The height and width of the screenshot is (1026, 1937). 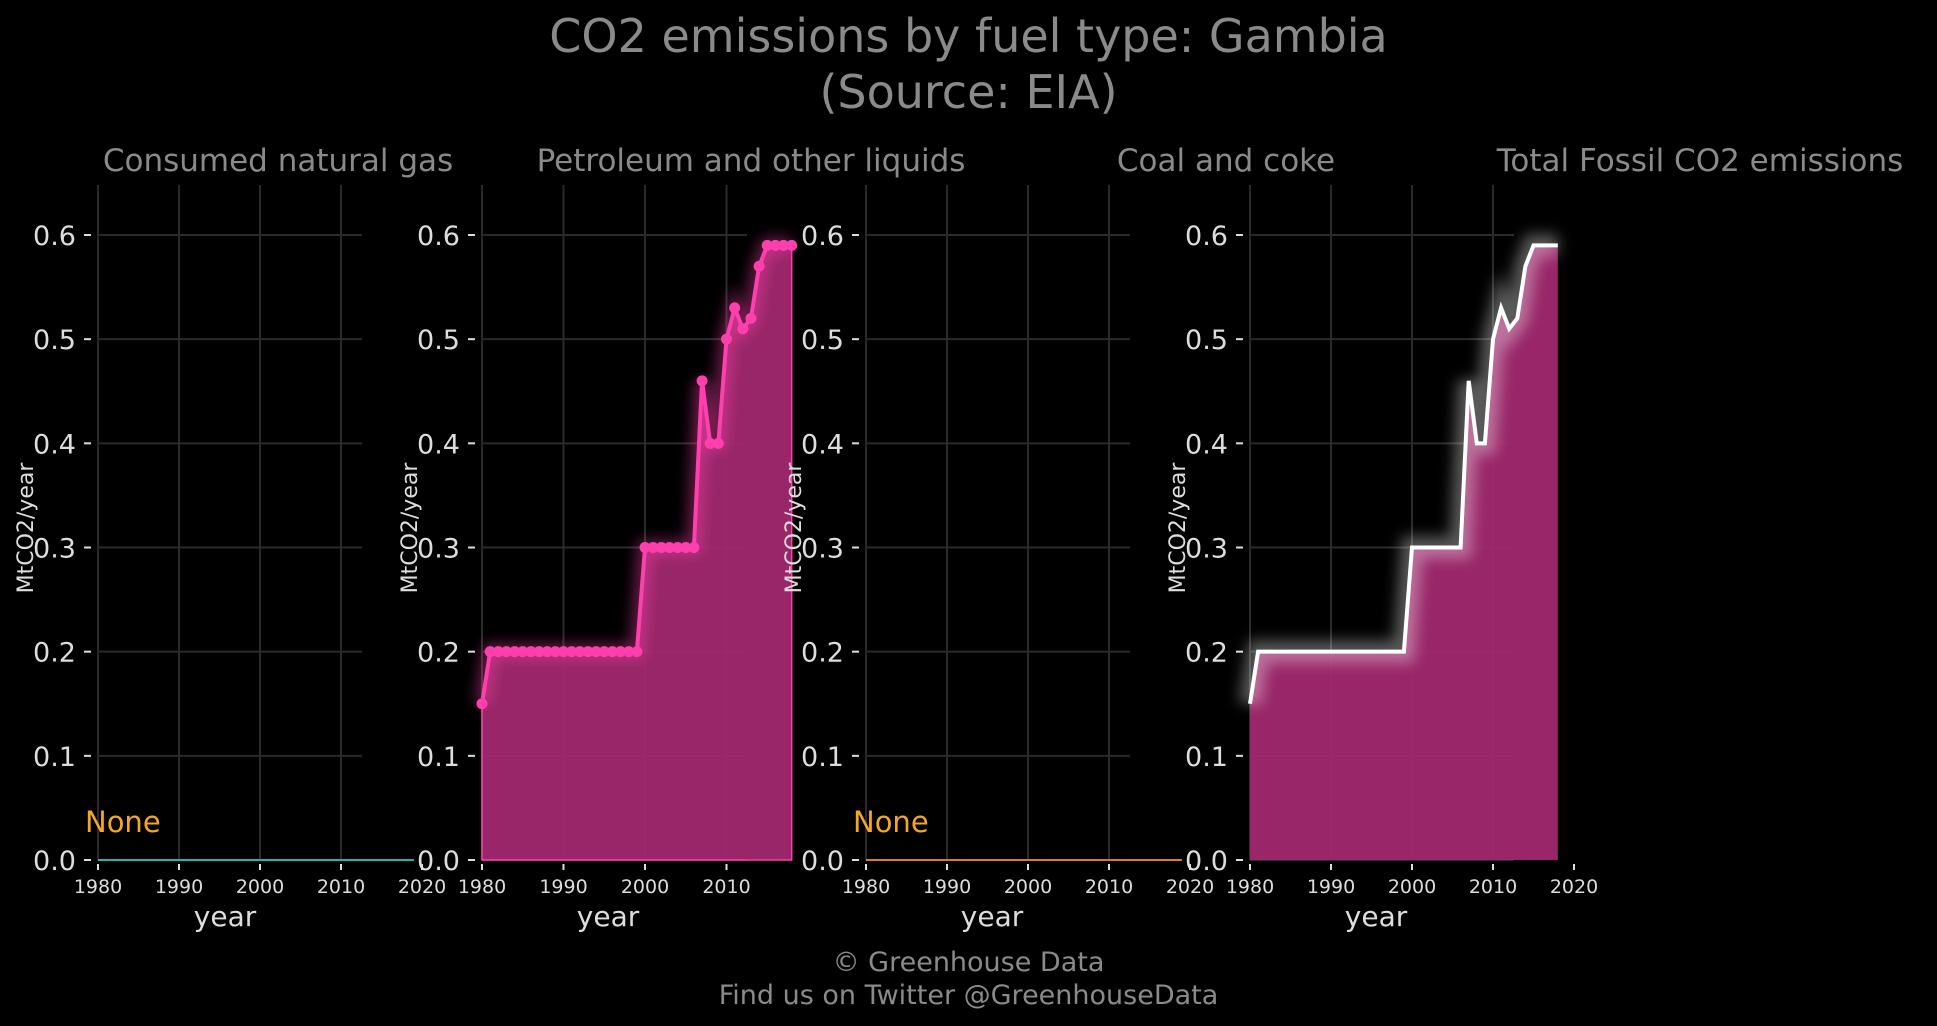 I want to click on subplot-title: Petroleum and other liquids, so click(x=751, y=161).